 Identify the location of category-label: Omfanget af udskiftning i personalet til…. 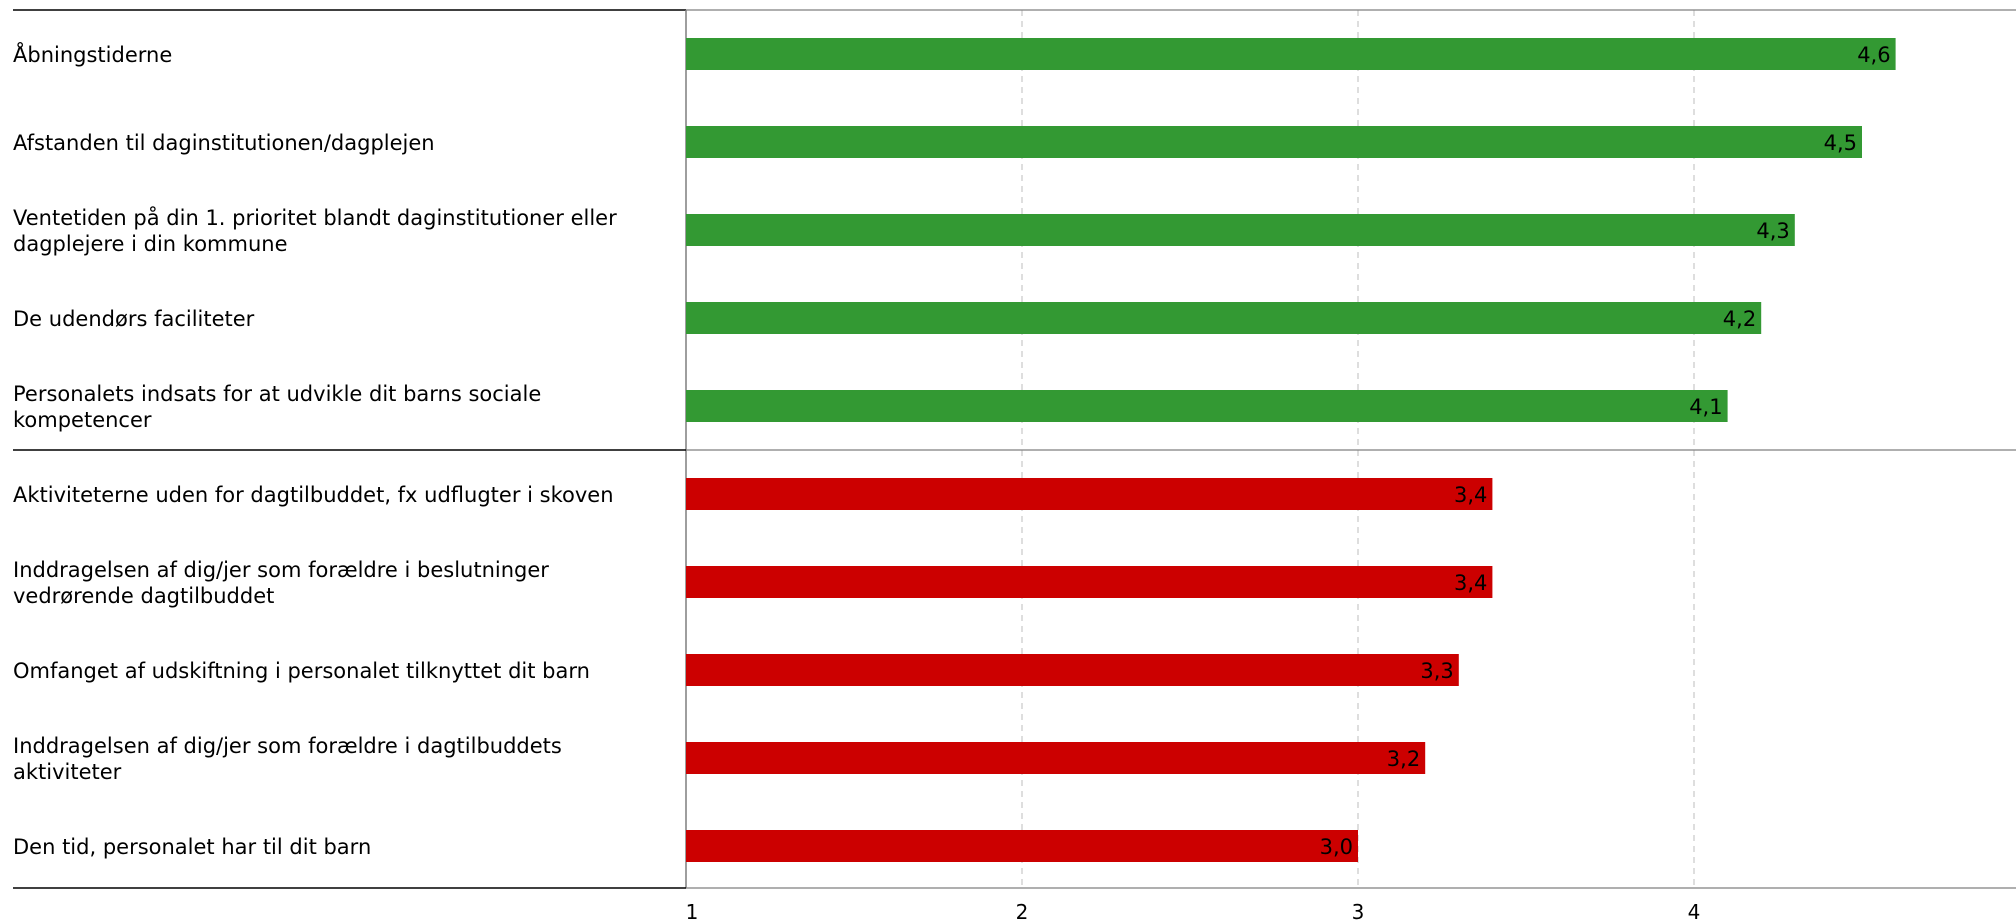
(301, 671).